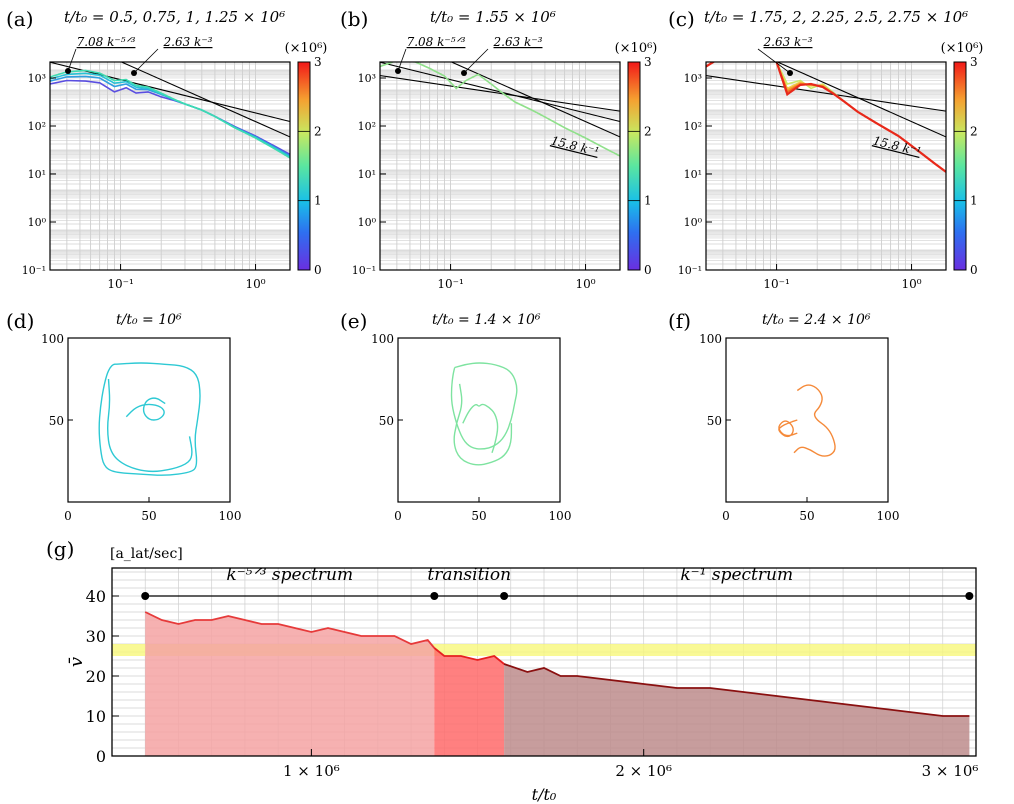 The image size is (1014, 804). I want to click on ytick-label-a-3: 10⁰, so click(37, 222).